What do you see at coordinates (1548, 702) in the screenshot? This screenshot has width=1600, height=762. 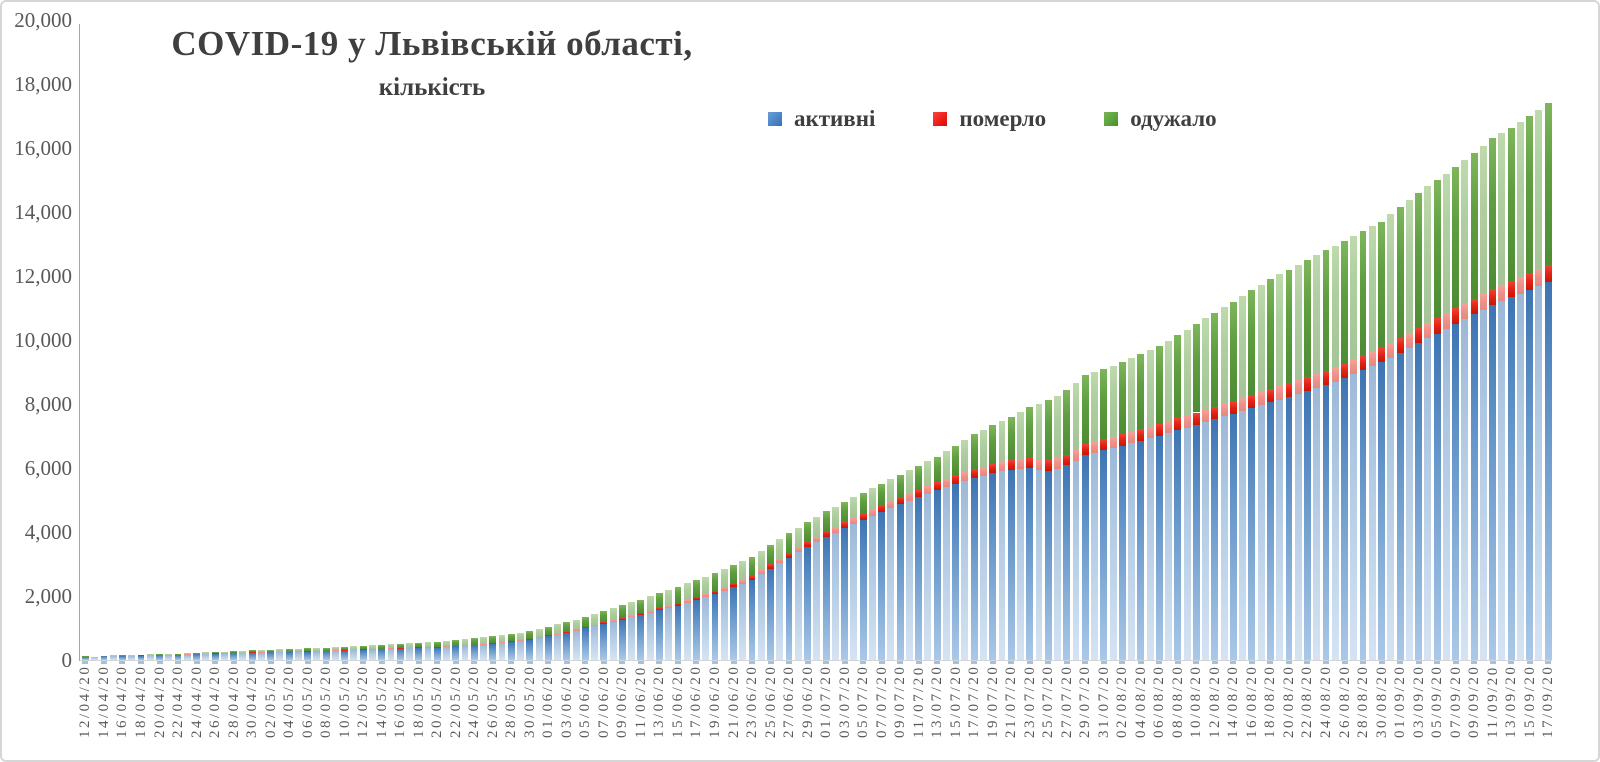 I see `x-axis-label: 17/09/20` at bounding box center [1548, 702].